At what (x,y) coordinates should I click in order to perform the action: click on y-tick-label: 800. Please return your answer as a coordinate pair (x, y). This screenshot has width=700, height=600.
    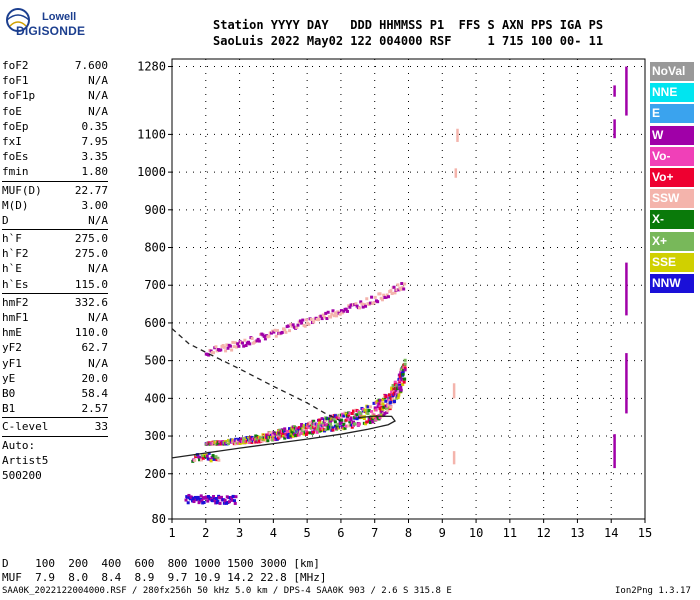
    Looking at the image, I should click on (155, 248).